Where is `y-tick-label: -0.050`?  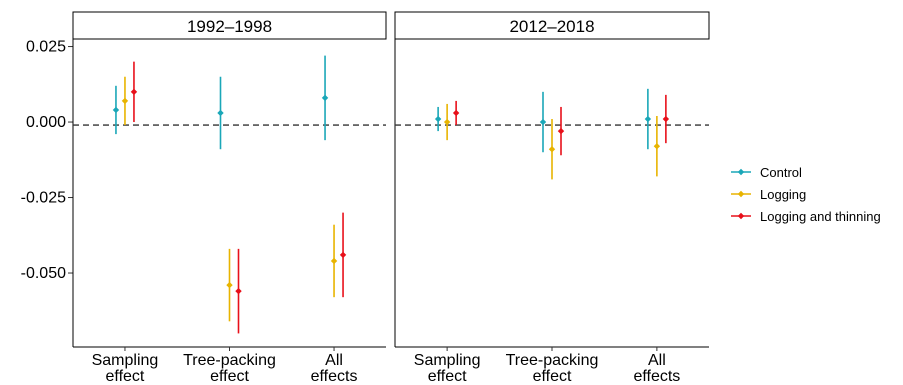 y-tick-label: -0.050 is located at coordinates (43, 273).